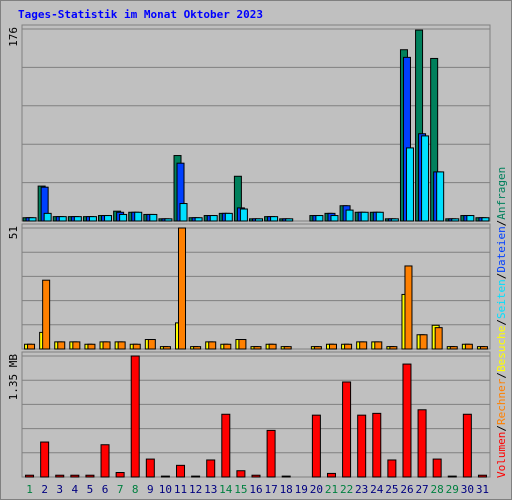 This screenshot has width=512, height=500. What do you see at coordinates (377, 489) in the screenshot?
I see `x-tick-label: 24` at bounding box center [377, 489].